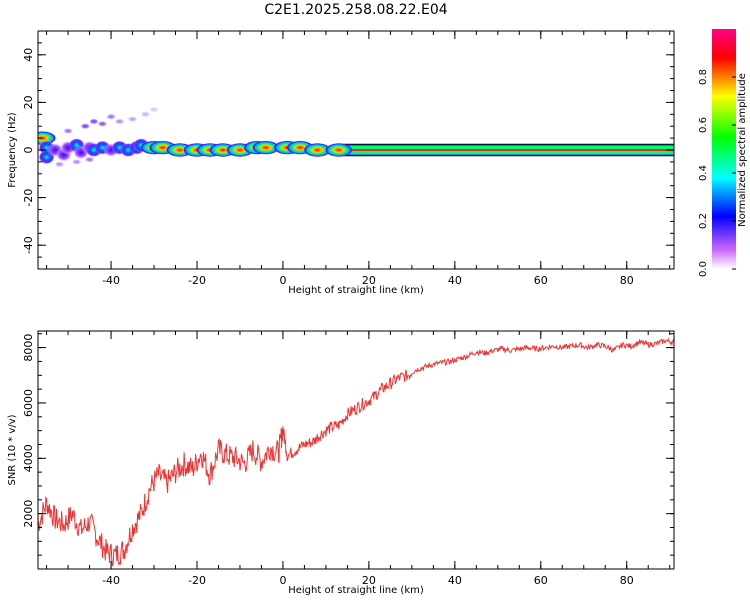 The height and width of the screenshot is (600, 750). What do you see at coordinates (111, 580) in the screenshot?
I see `snr-x-tick-label: -40` at bounding box center [111, 580].